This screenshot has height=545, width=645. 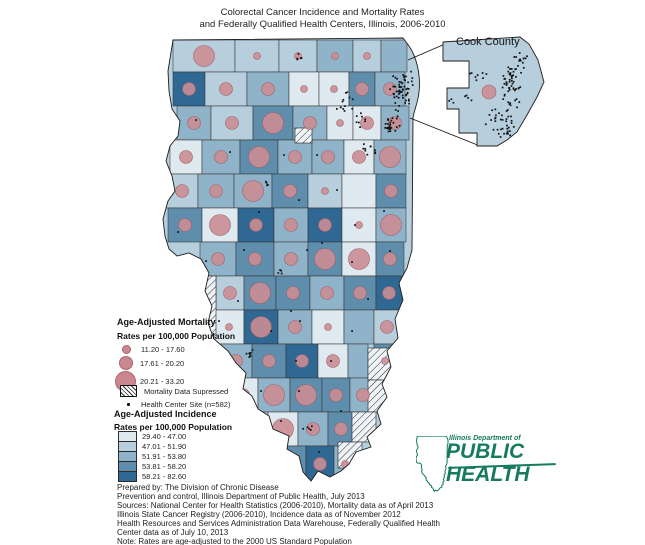 I want to click on incidence-class-row: 29.40 - 47.00, so click(x=183, y=436).